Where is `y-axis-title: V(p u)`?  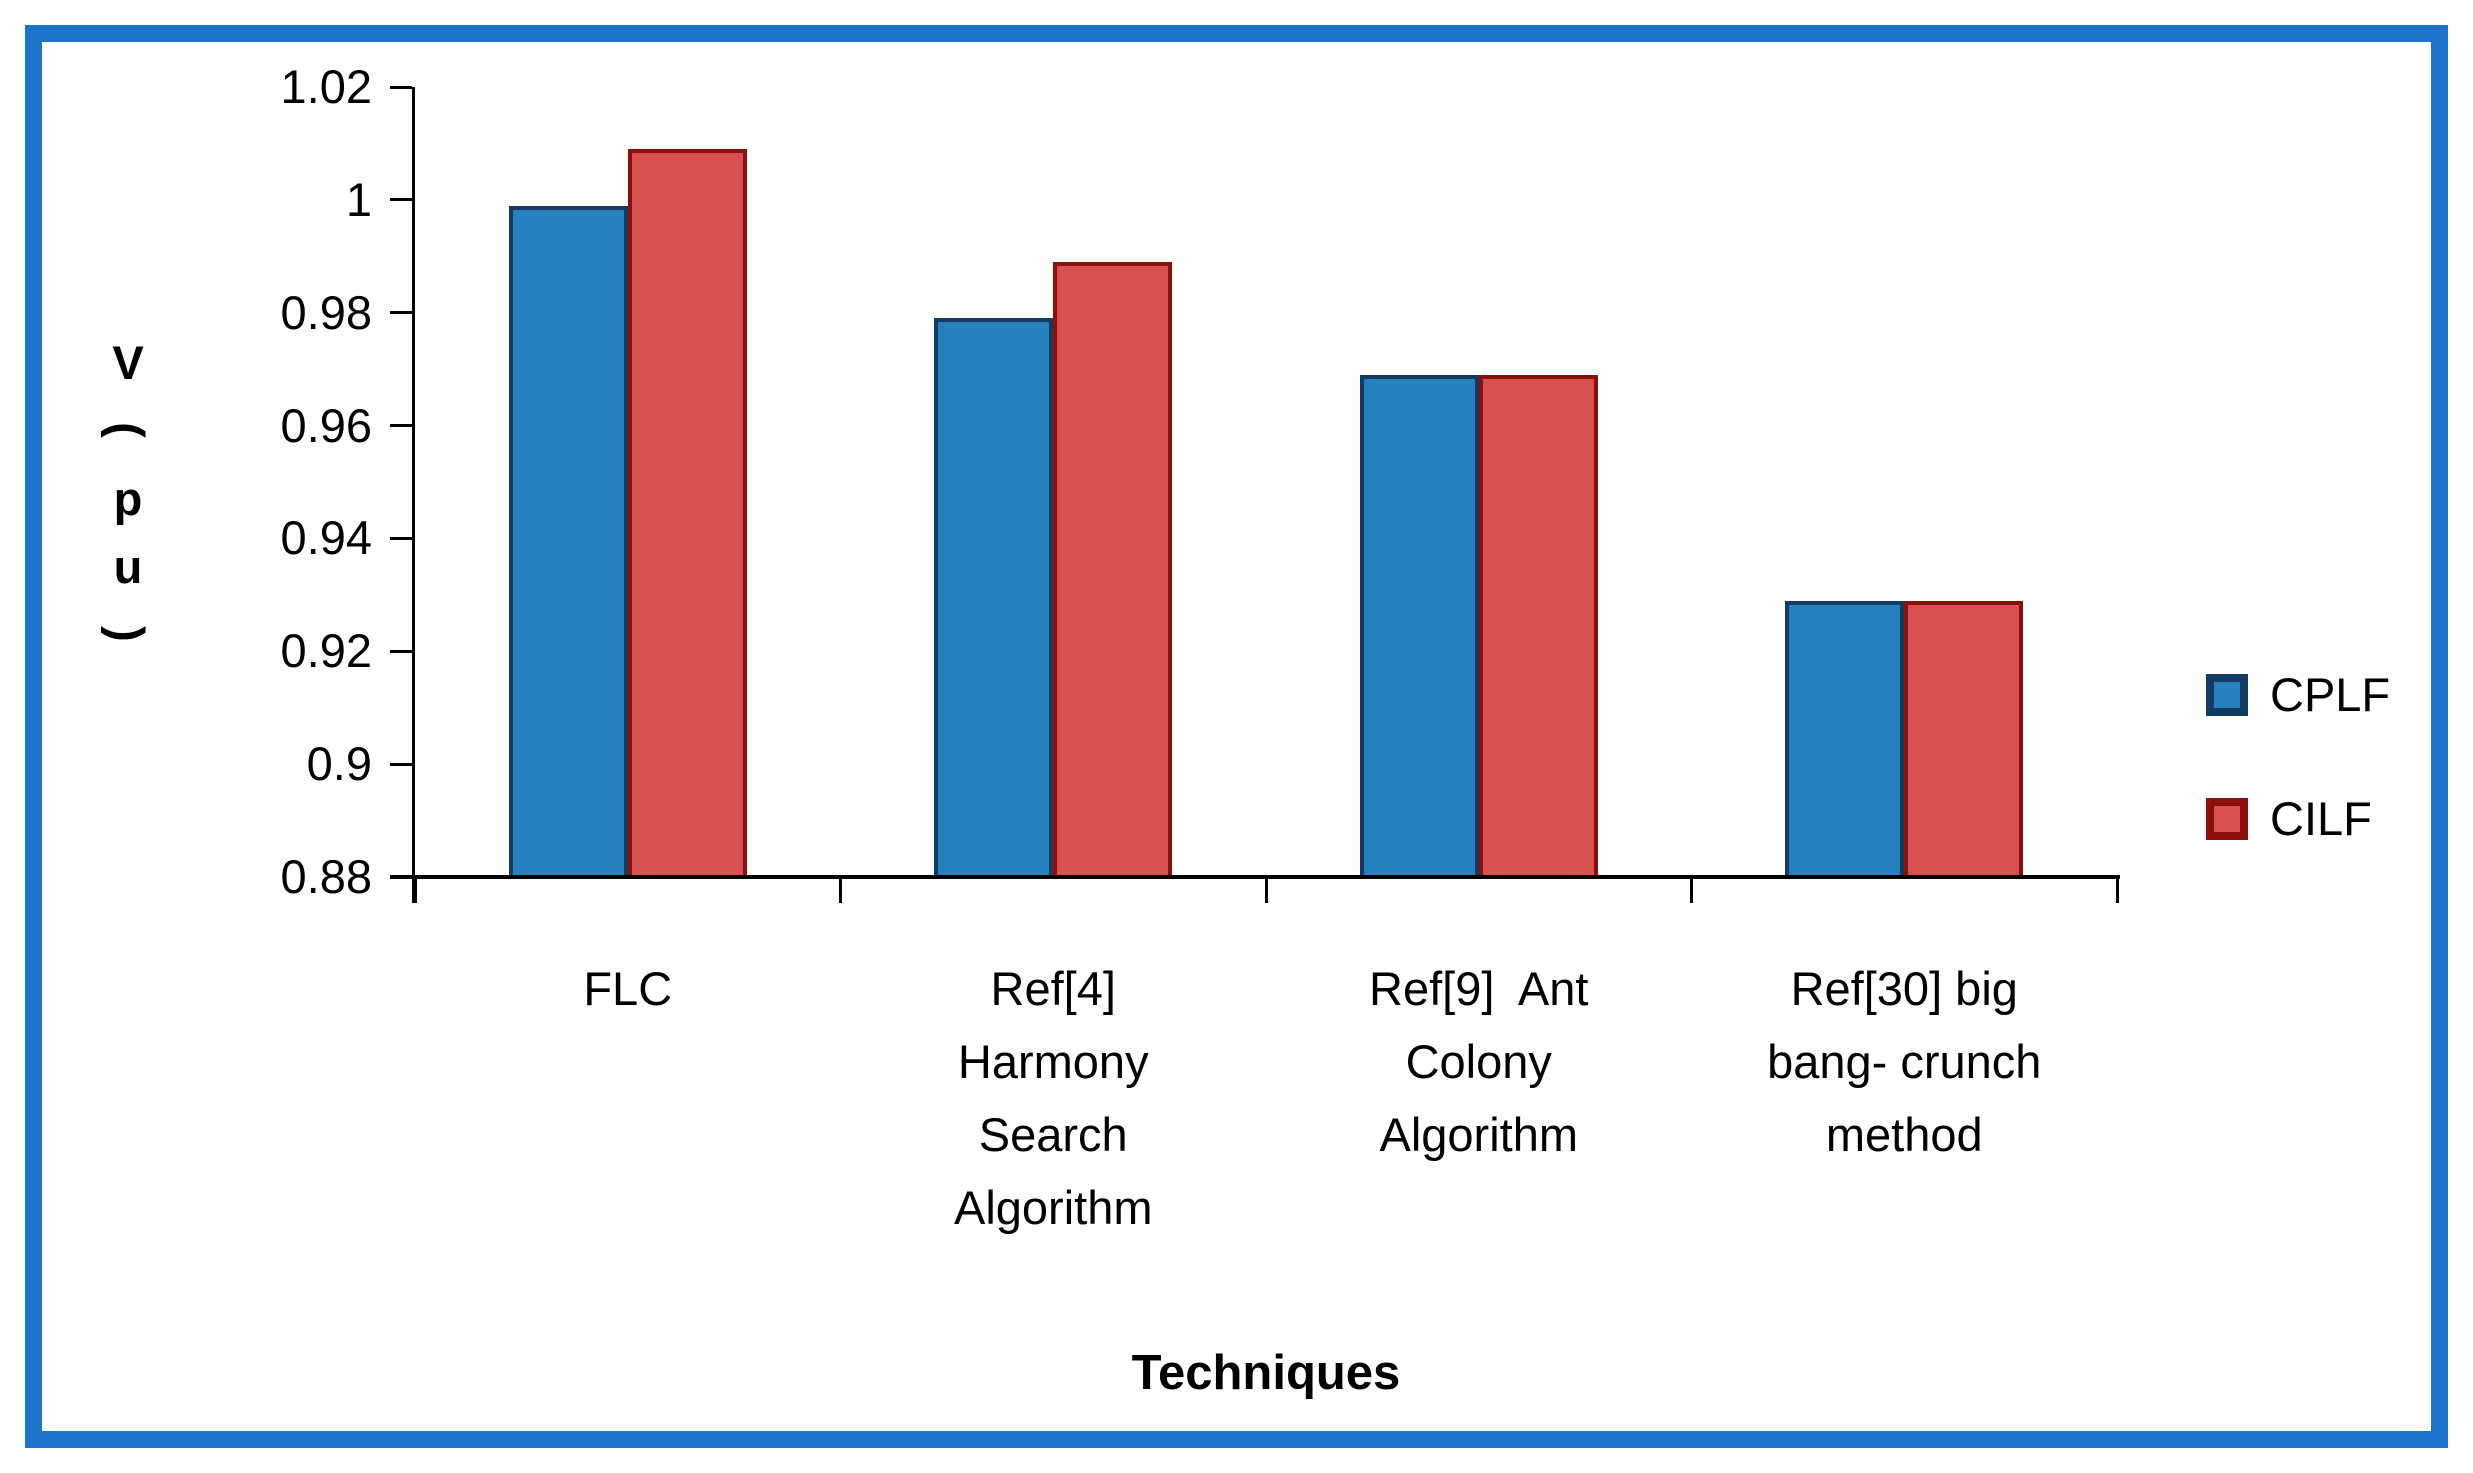
y-axis-title: V(p u) is located at coordinates (128, 498).